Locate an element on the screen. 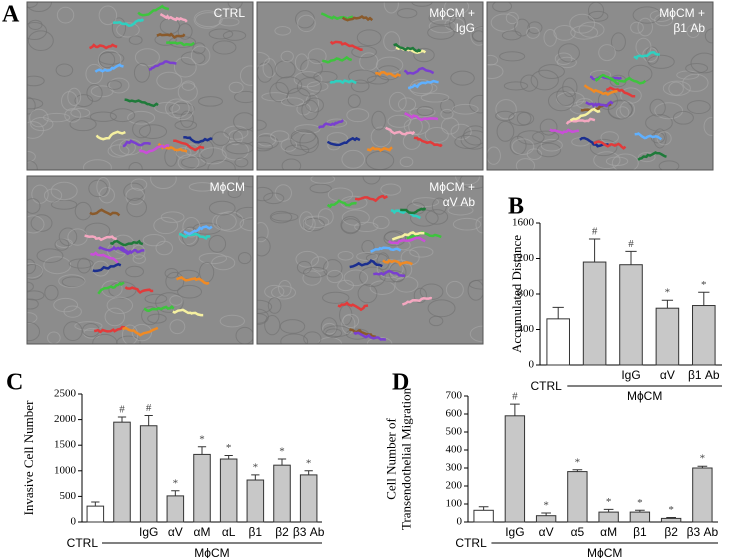 This screenshot has width=745, height=558. micrograph-bg is located at coordinates (140, 260).